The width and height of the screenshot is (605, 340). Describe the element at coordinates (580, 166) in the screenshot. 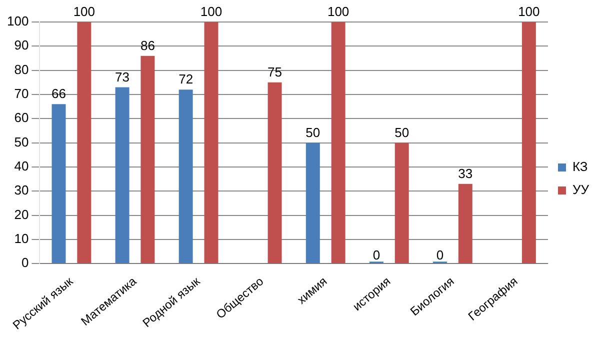

I see `legend-label: КЗ` at that location.